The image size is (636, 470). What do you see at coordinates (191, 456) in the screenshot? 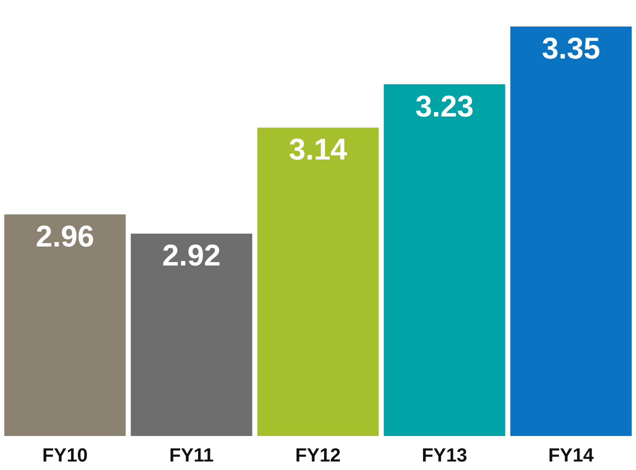
I see `x-tick-label: FY11` at bounding box center [191, 456].